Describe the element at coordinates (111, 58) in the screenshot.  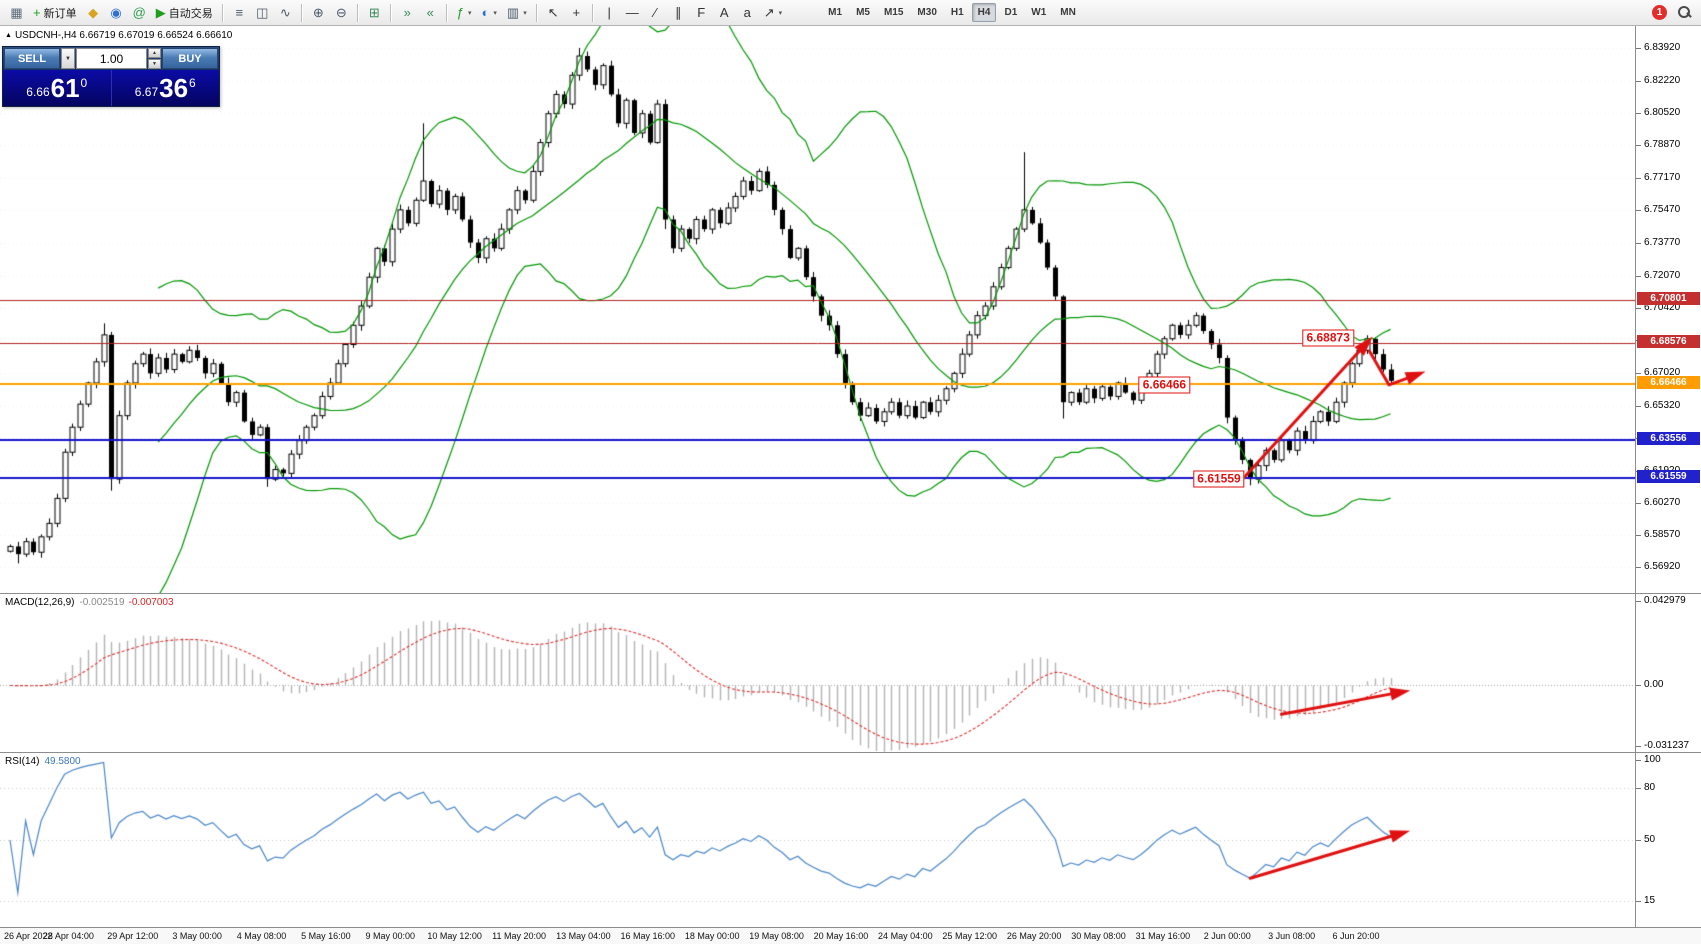
I see `volume-input` at that location.